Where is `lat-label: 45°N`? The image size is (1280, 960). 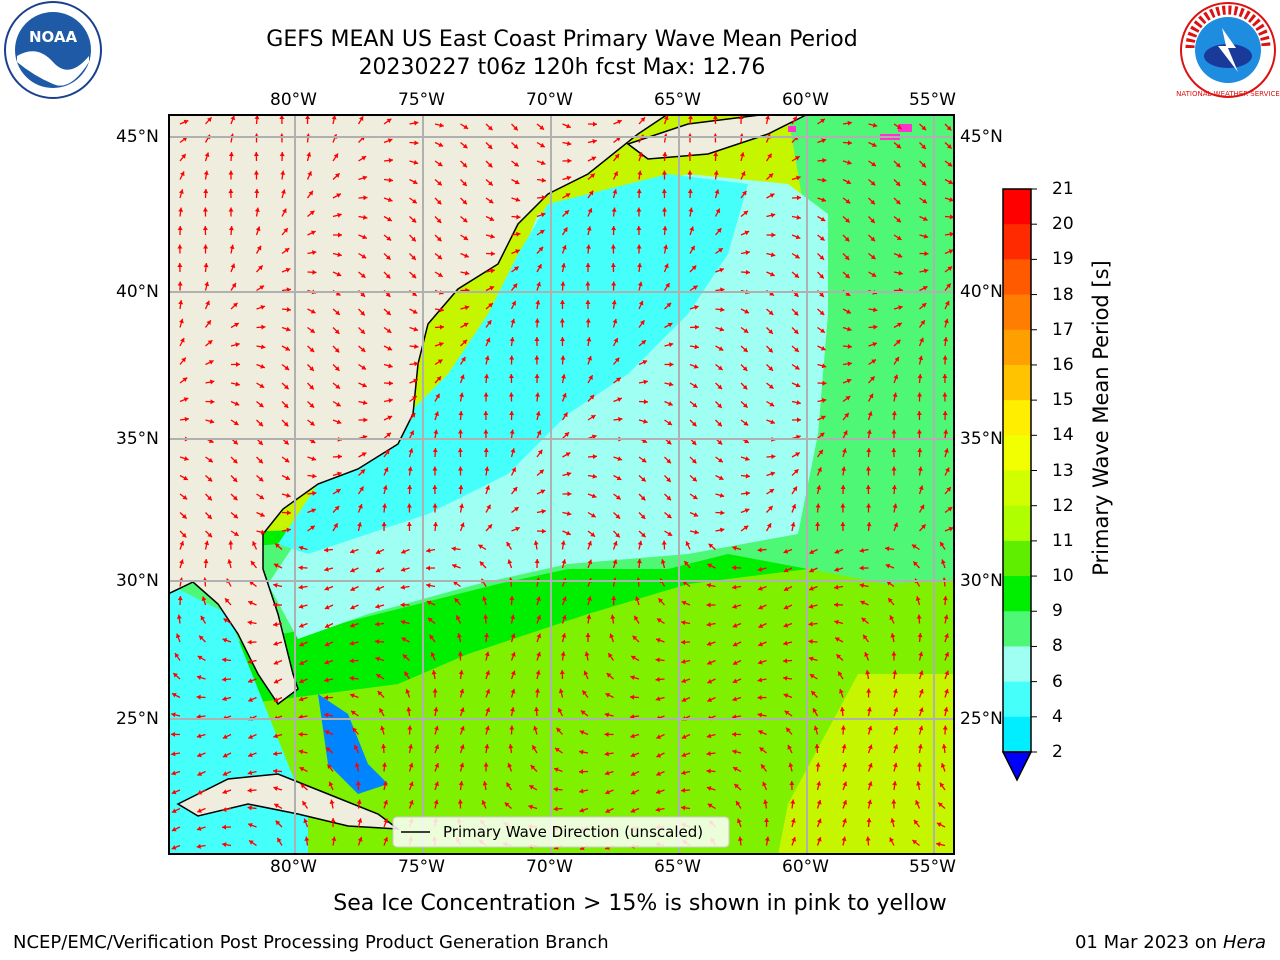
lat-label: 45°N is located at coordinates (137, 137).